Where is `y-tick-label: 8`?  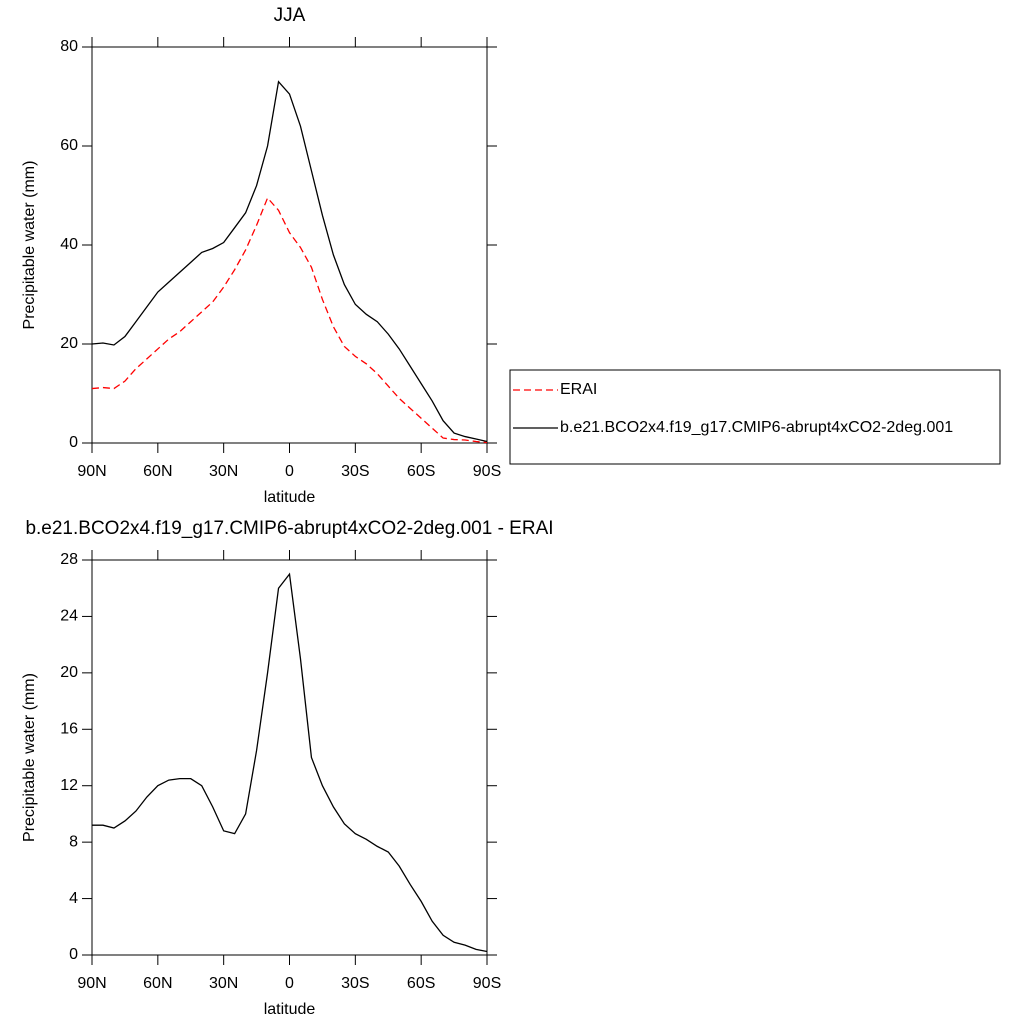
y-tick-label: 8 is located at coordinates (73, 841).